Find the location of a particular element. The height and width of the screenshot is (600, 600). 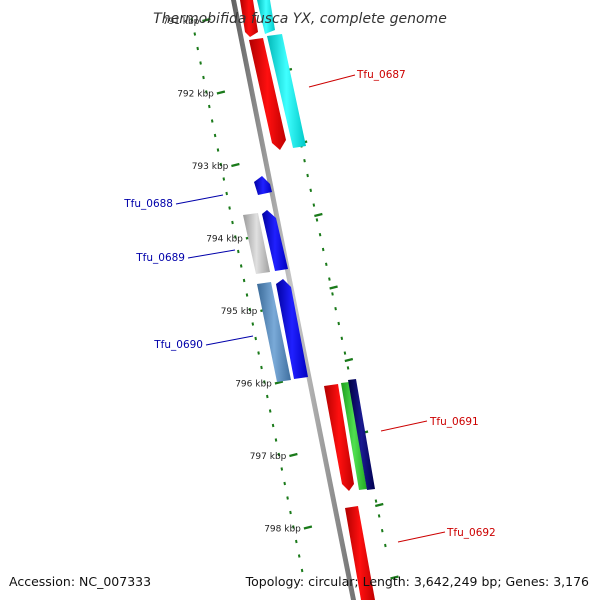

kbp-tick-label: 794 kbp is located at coordinates (224, 240).